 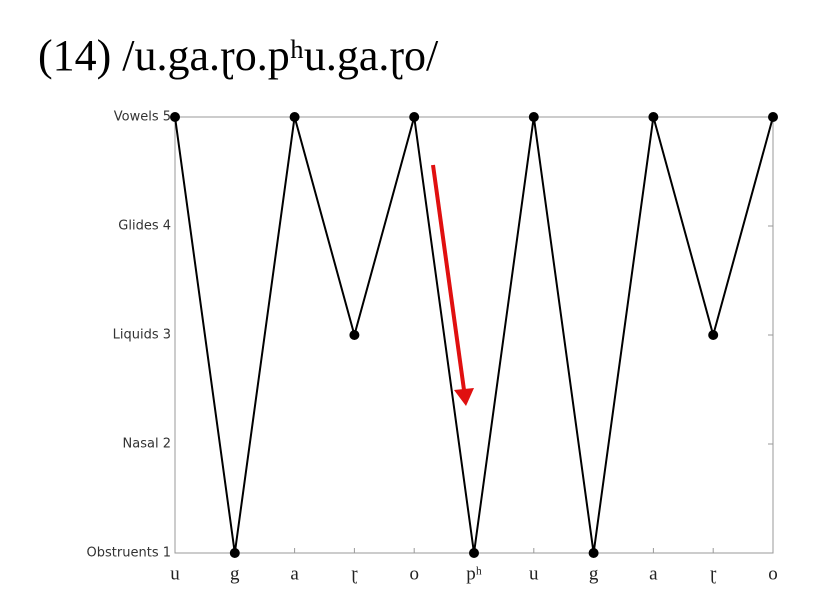 What do you see at coordinates (142, 335) in the screenshot?
I see `y-tick-label: Liquids 3` at bounding box center [142, 335].